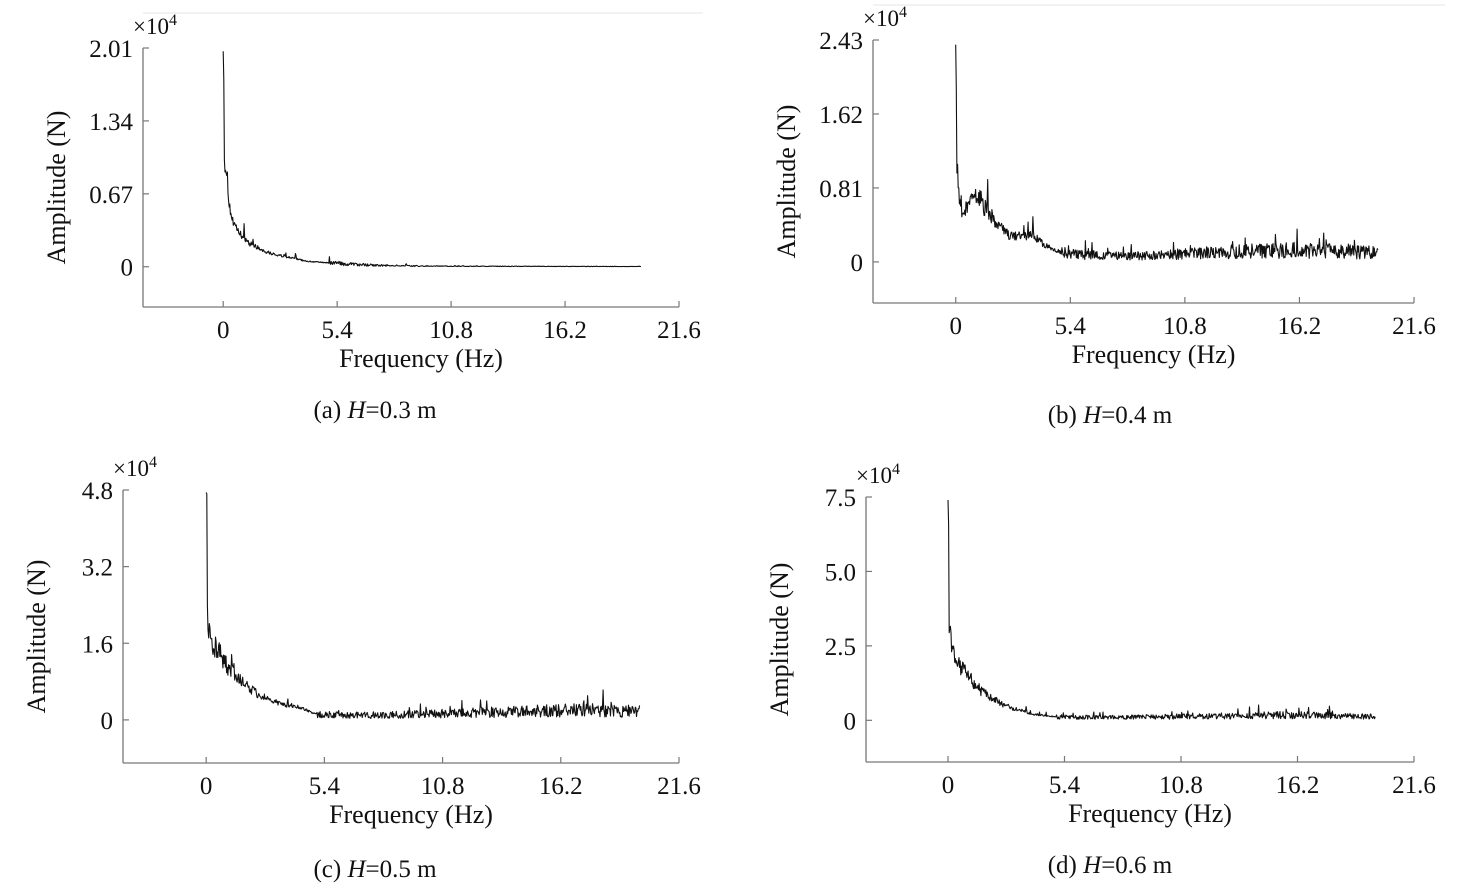 This screenshot has height=889, width=1477. Describe the element at coordinates (402, 869) in the screenshot. I see `caption-suffix: =0.5 m` at that location.